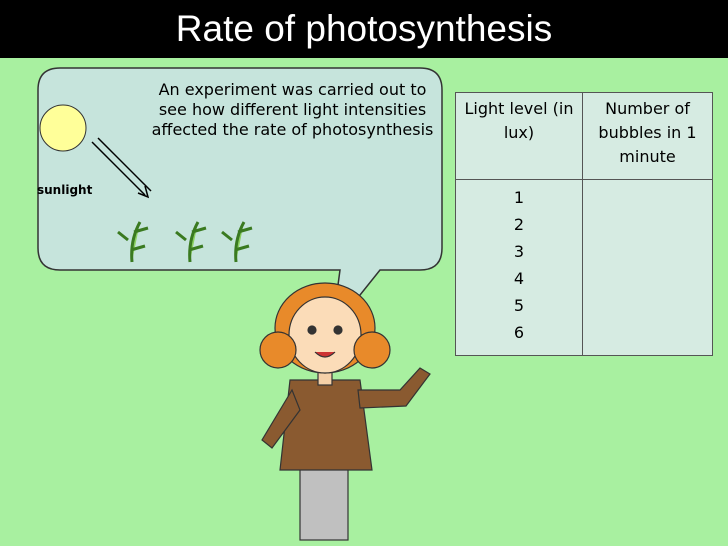 Image resolution: width=728 pixels, height=546 pixels. I want to click on light-level: 3, so click(519, 251).